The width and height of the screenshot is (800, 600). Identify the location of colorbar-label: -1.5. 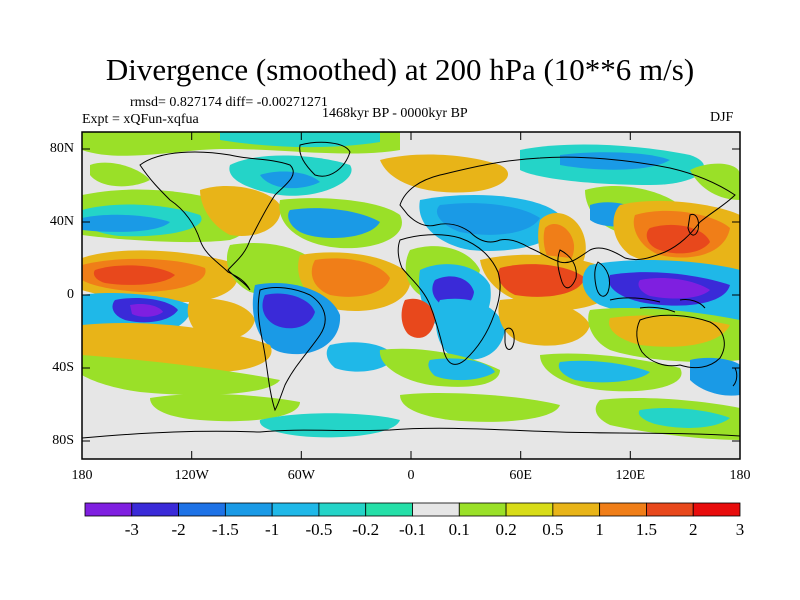
(225, 529).